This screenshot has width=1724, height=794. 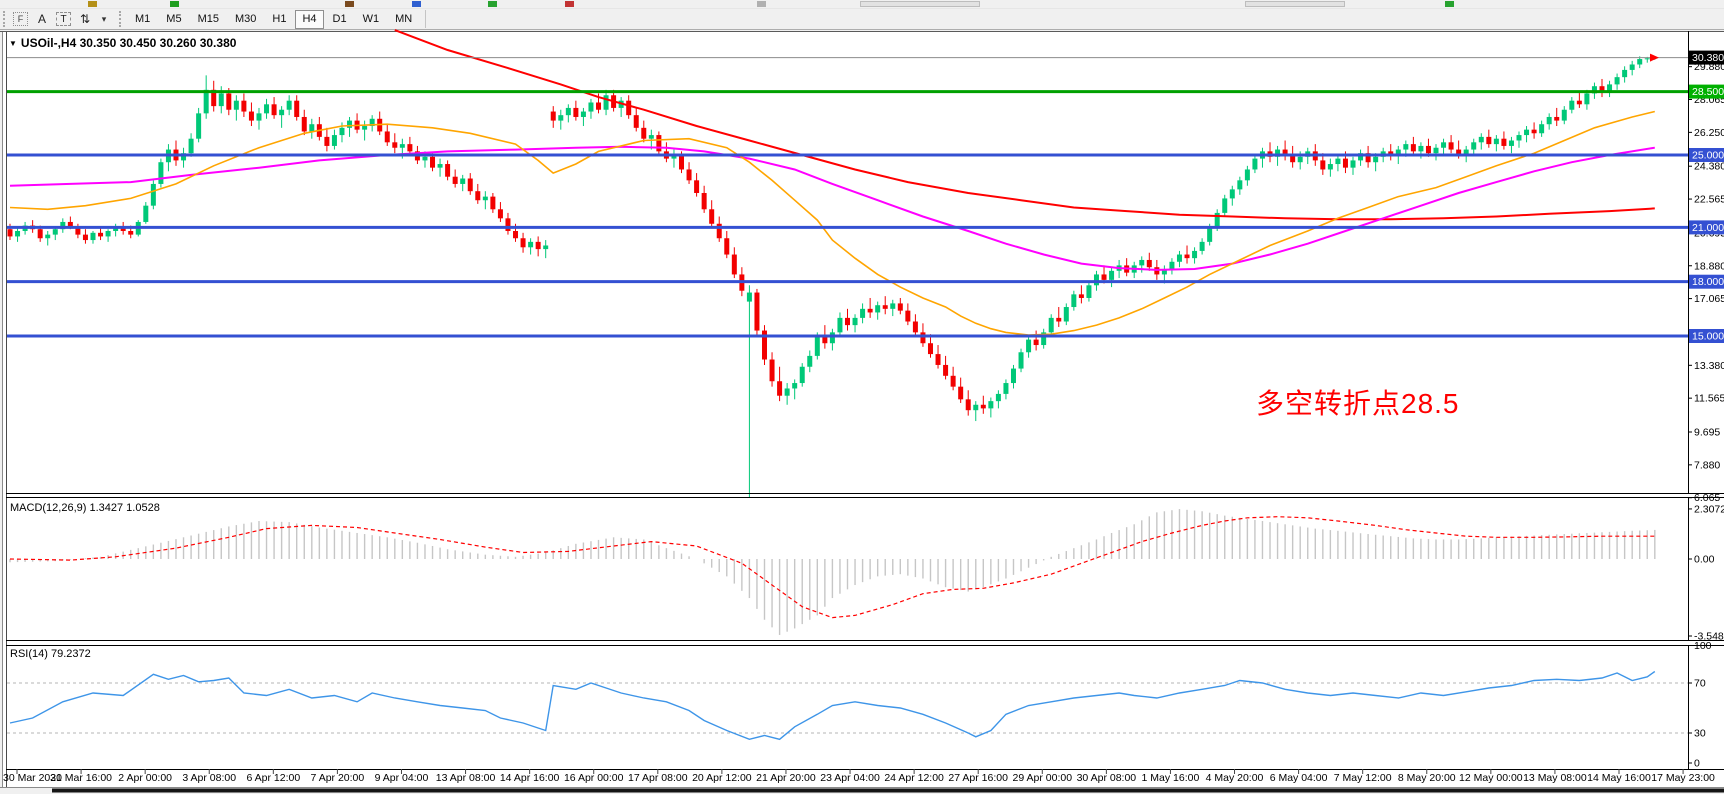 I want to click on svg-text: 8 May 20:00, so click(x=1427, y=778).